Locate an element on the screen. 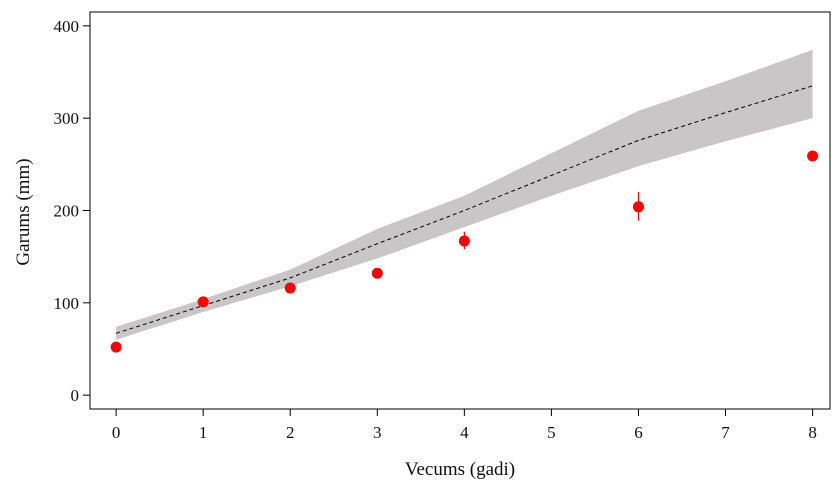  y-tick-label: 0 is located at coordinates (75, 395).